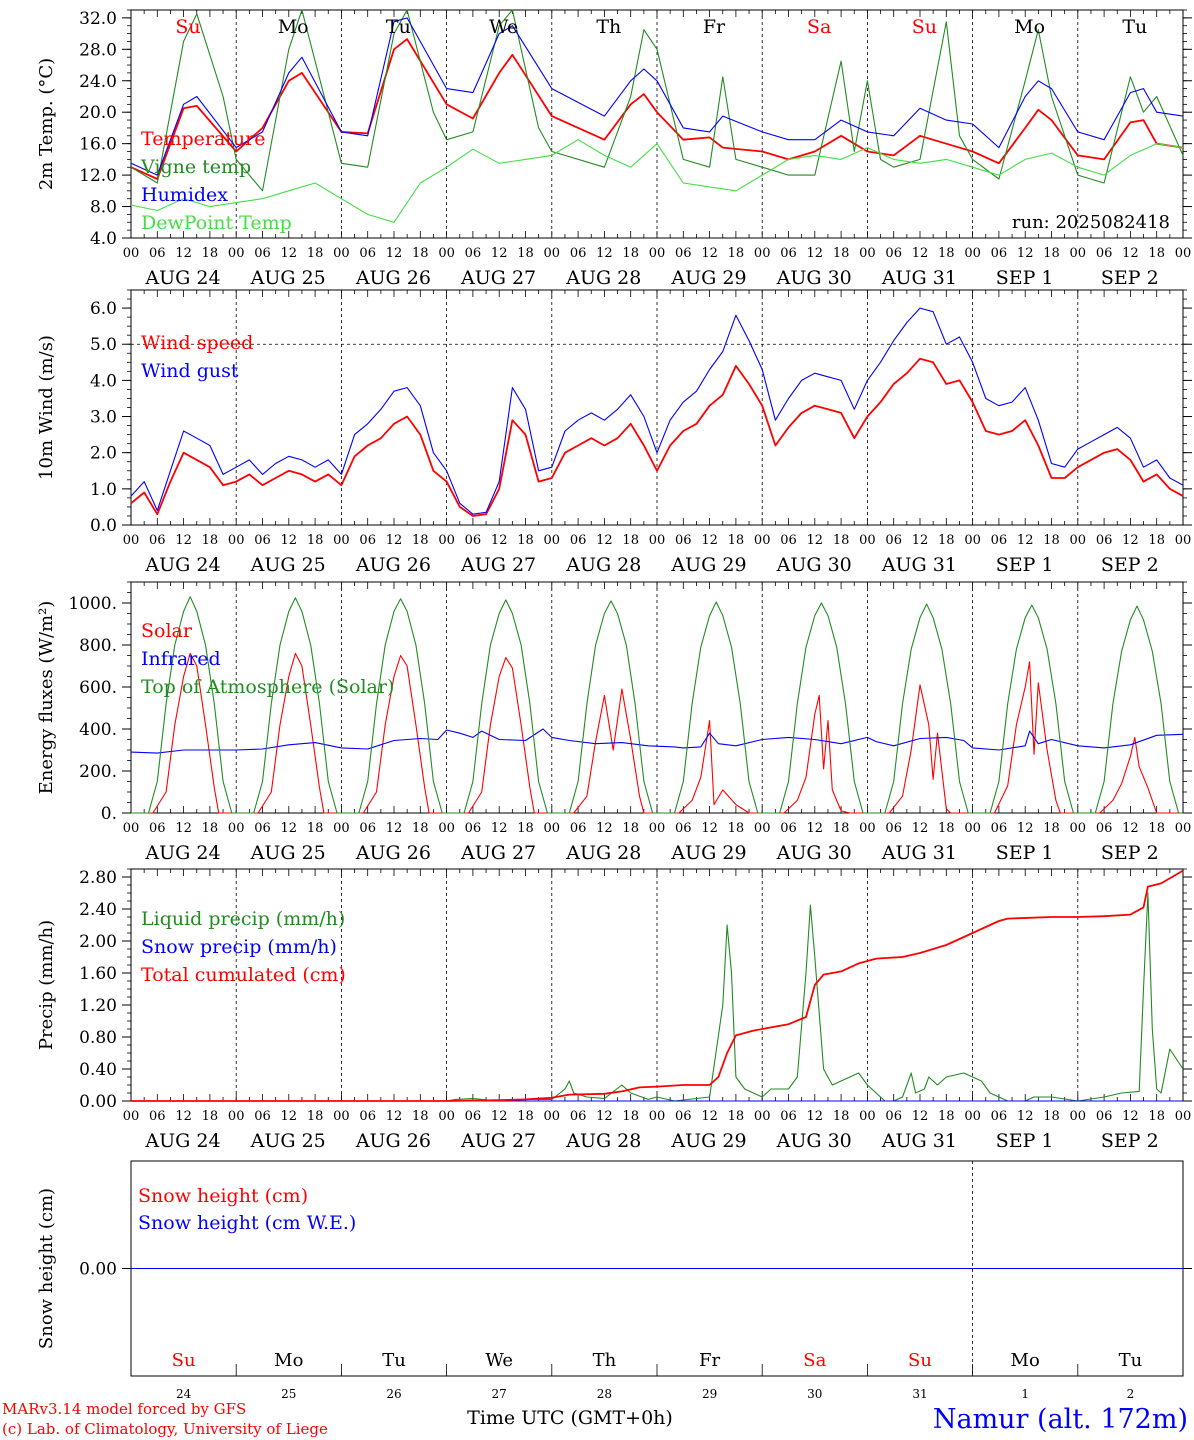  Describe the element at coordinates (103, 239) in the screenshot. I see `y-tick-label: 4.0` at that location.